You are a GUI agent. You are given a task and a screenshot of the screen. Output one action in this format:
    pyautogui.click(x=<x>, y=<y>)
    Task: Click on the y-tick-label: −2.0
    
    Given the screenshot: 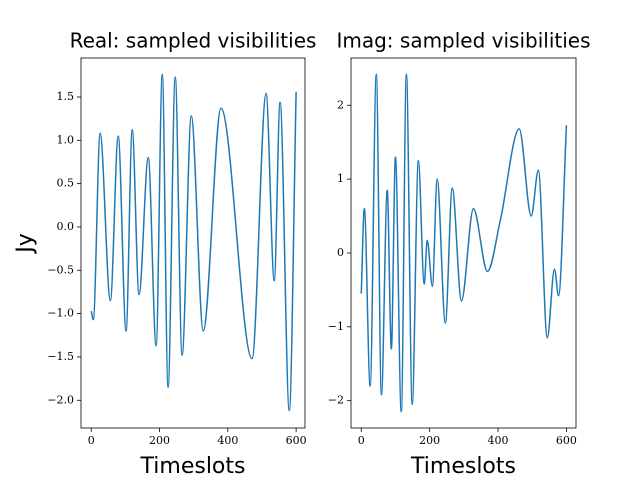 What is the action you would take?
    pyautogui.click(x=60, y=399)
    